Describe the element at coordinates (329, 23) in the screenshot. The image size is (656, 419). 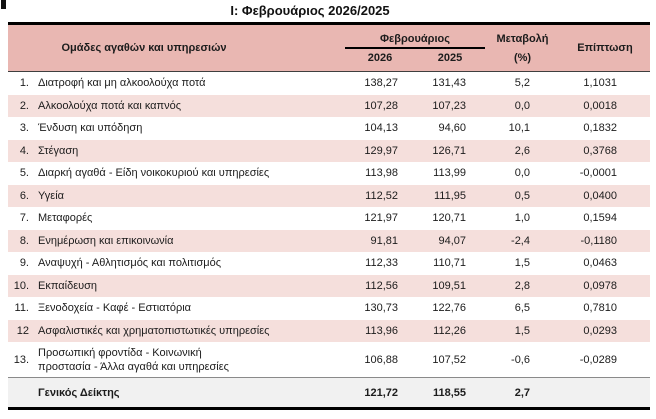
I see `table-top-rule` at that location.